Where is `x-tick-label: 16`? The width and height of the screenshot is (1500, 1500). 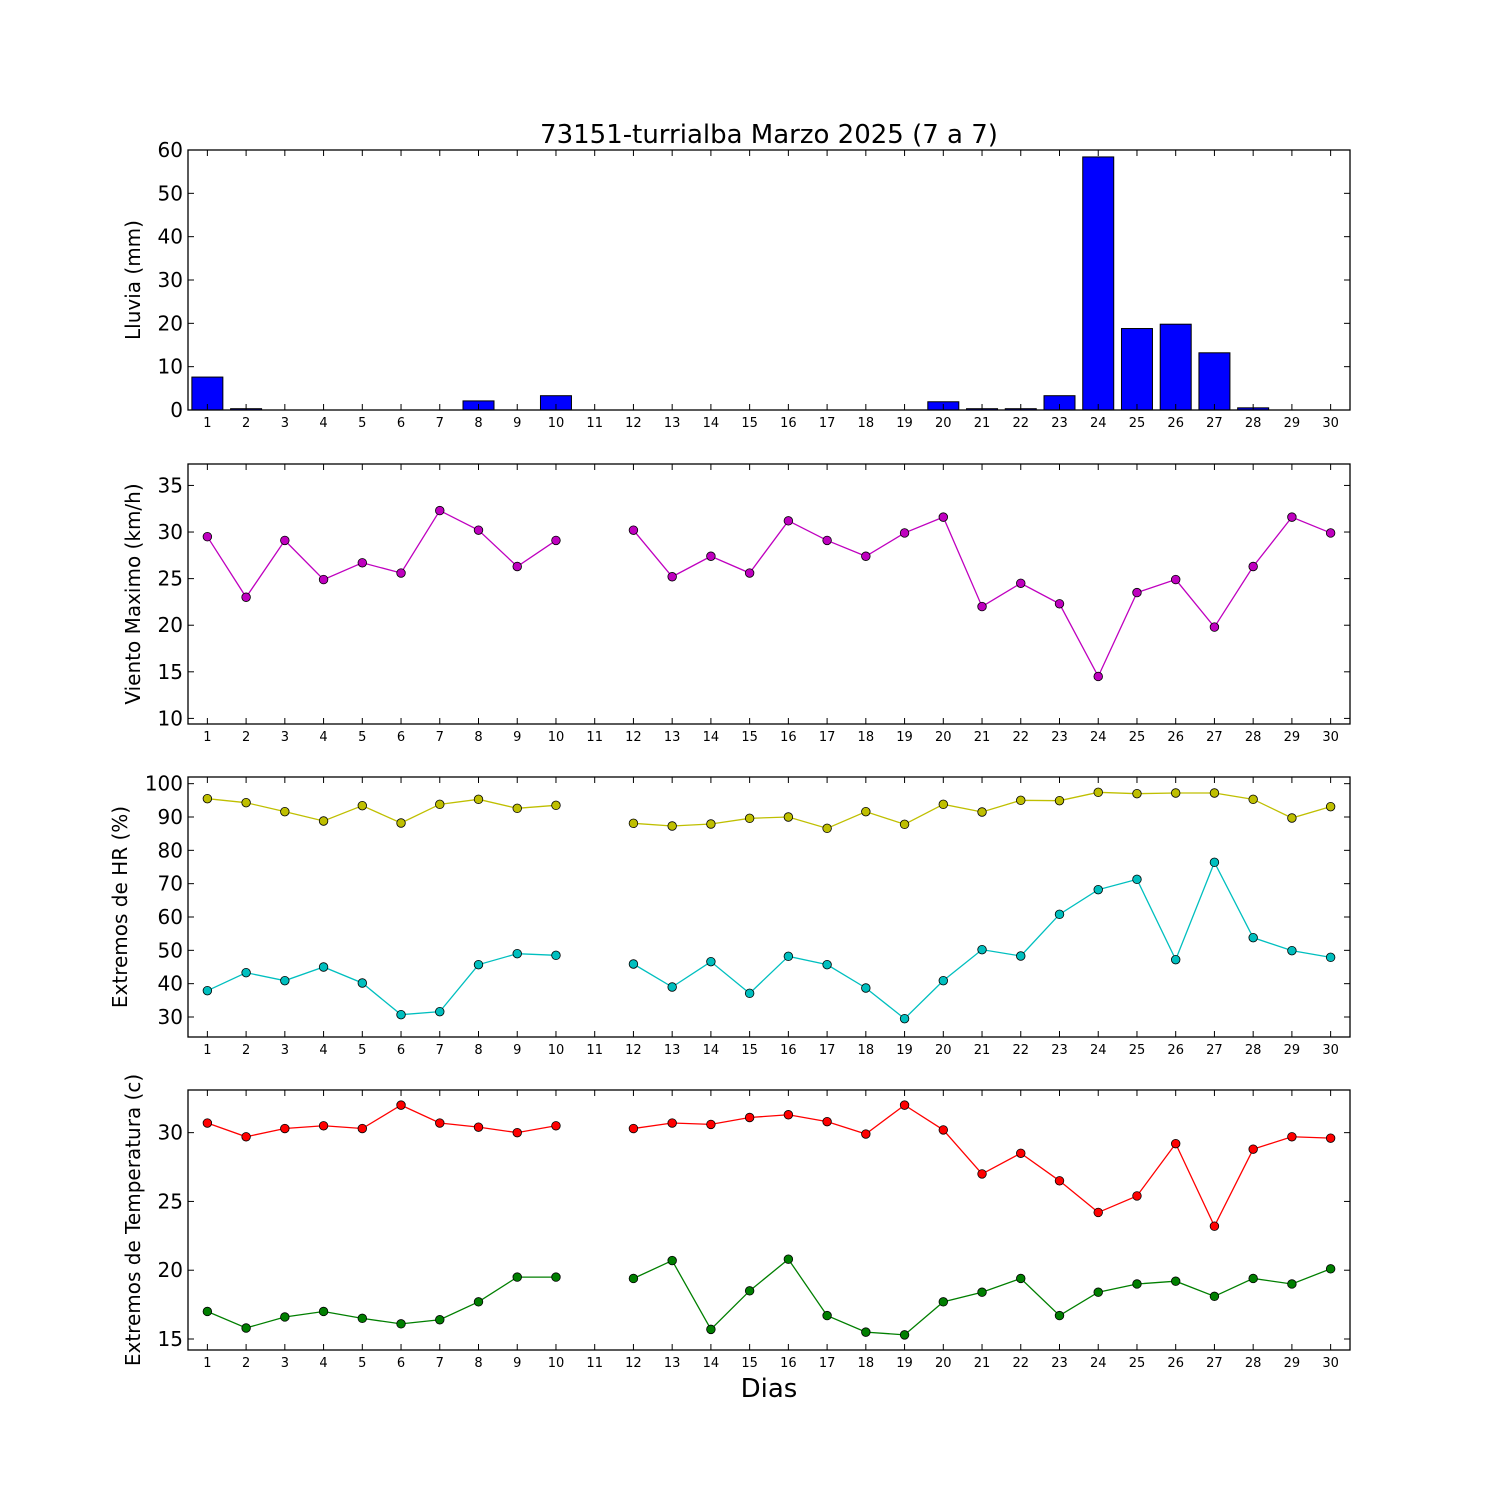
x-tick-label: 16 is located at coordinates (788, 1050).